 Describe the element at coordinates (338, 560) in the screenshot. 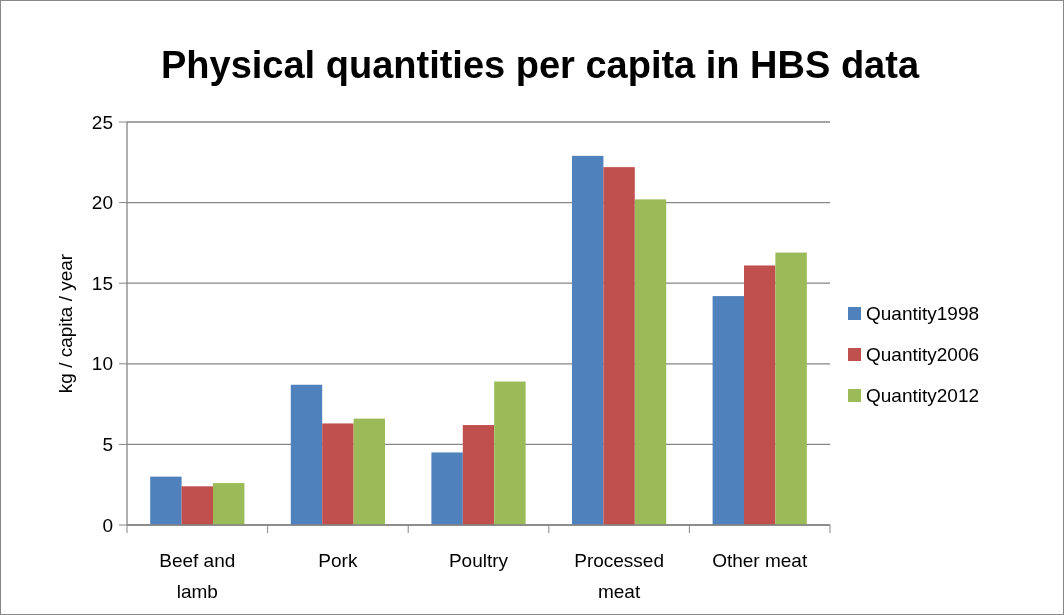

I see `x-tick-label: Pork` at that location.